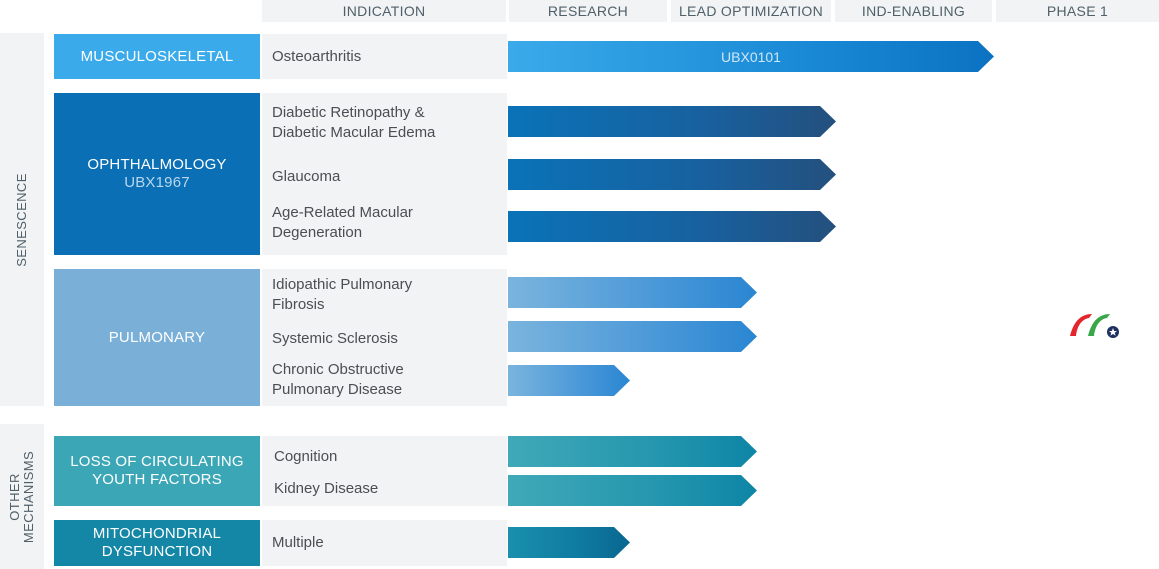  Describe the element at coordinates (588, 11) in the screenshot. I see `header-research: RESEARCH` at that location.